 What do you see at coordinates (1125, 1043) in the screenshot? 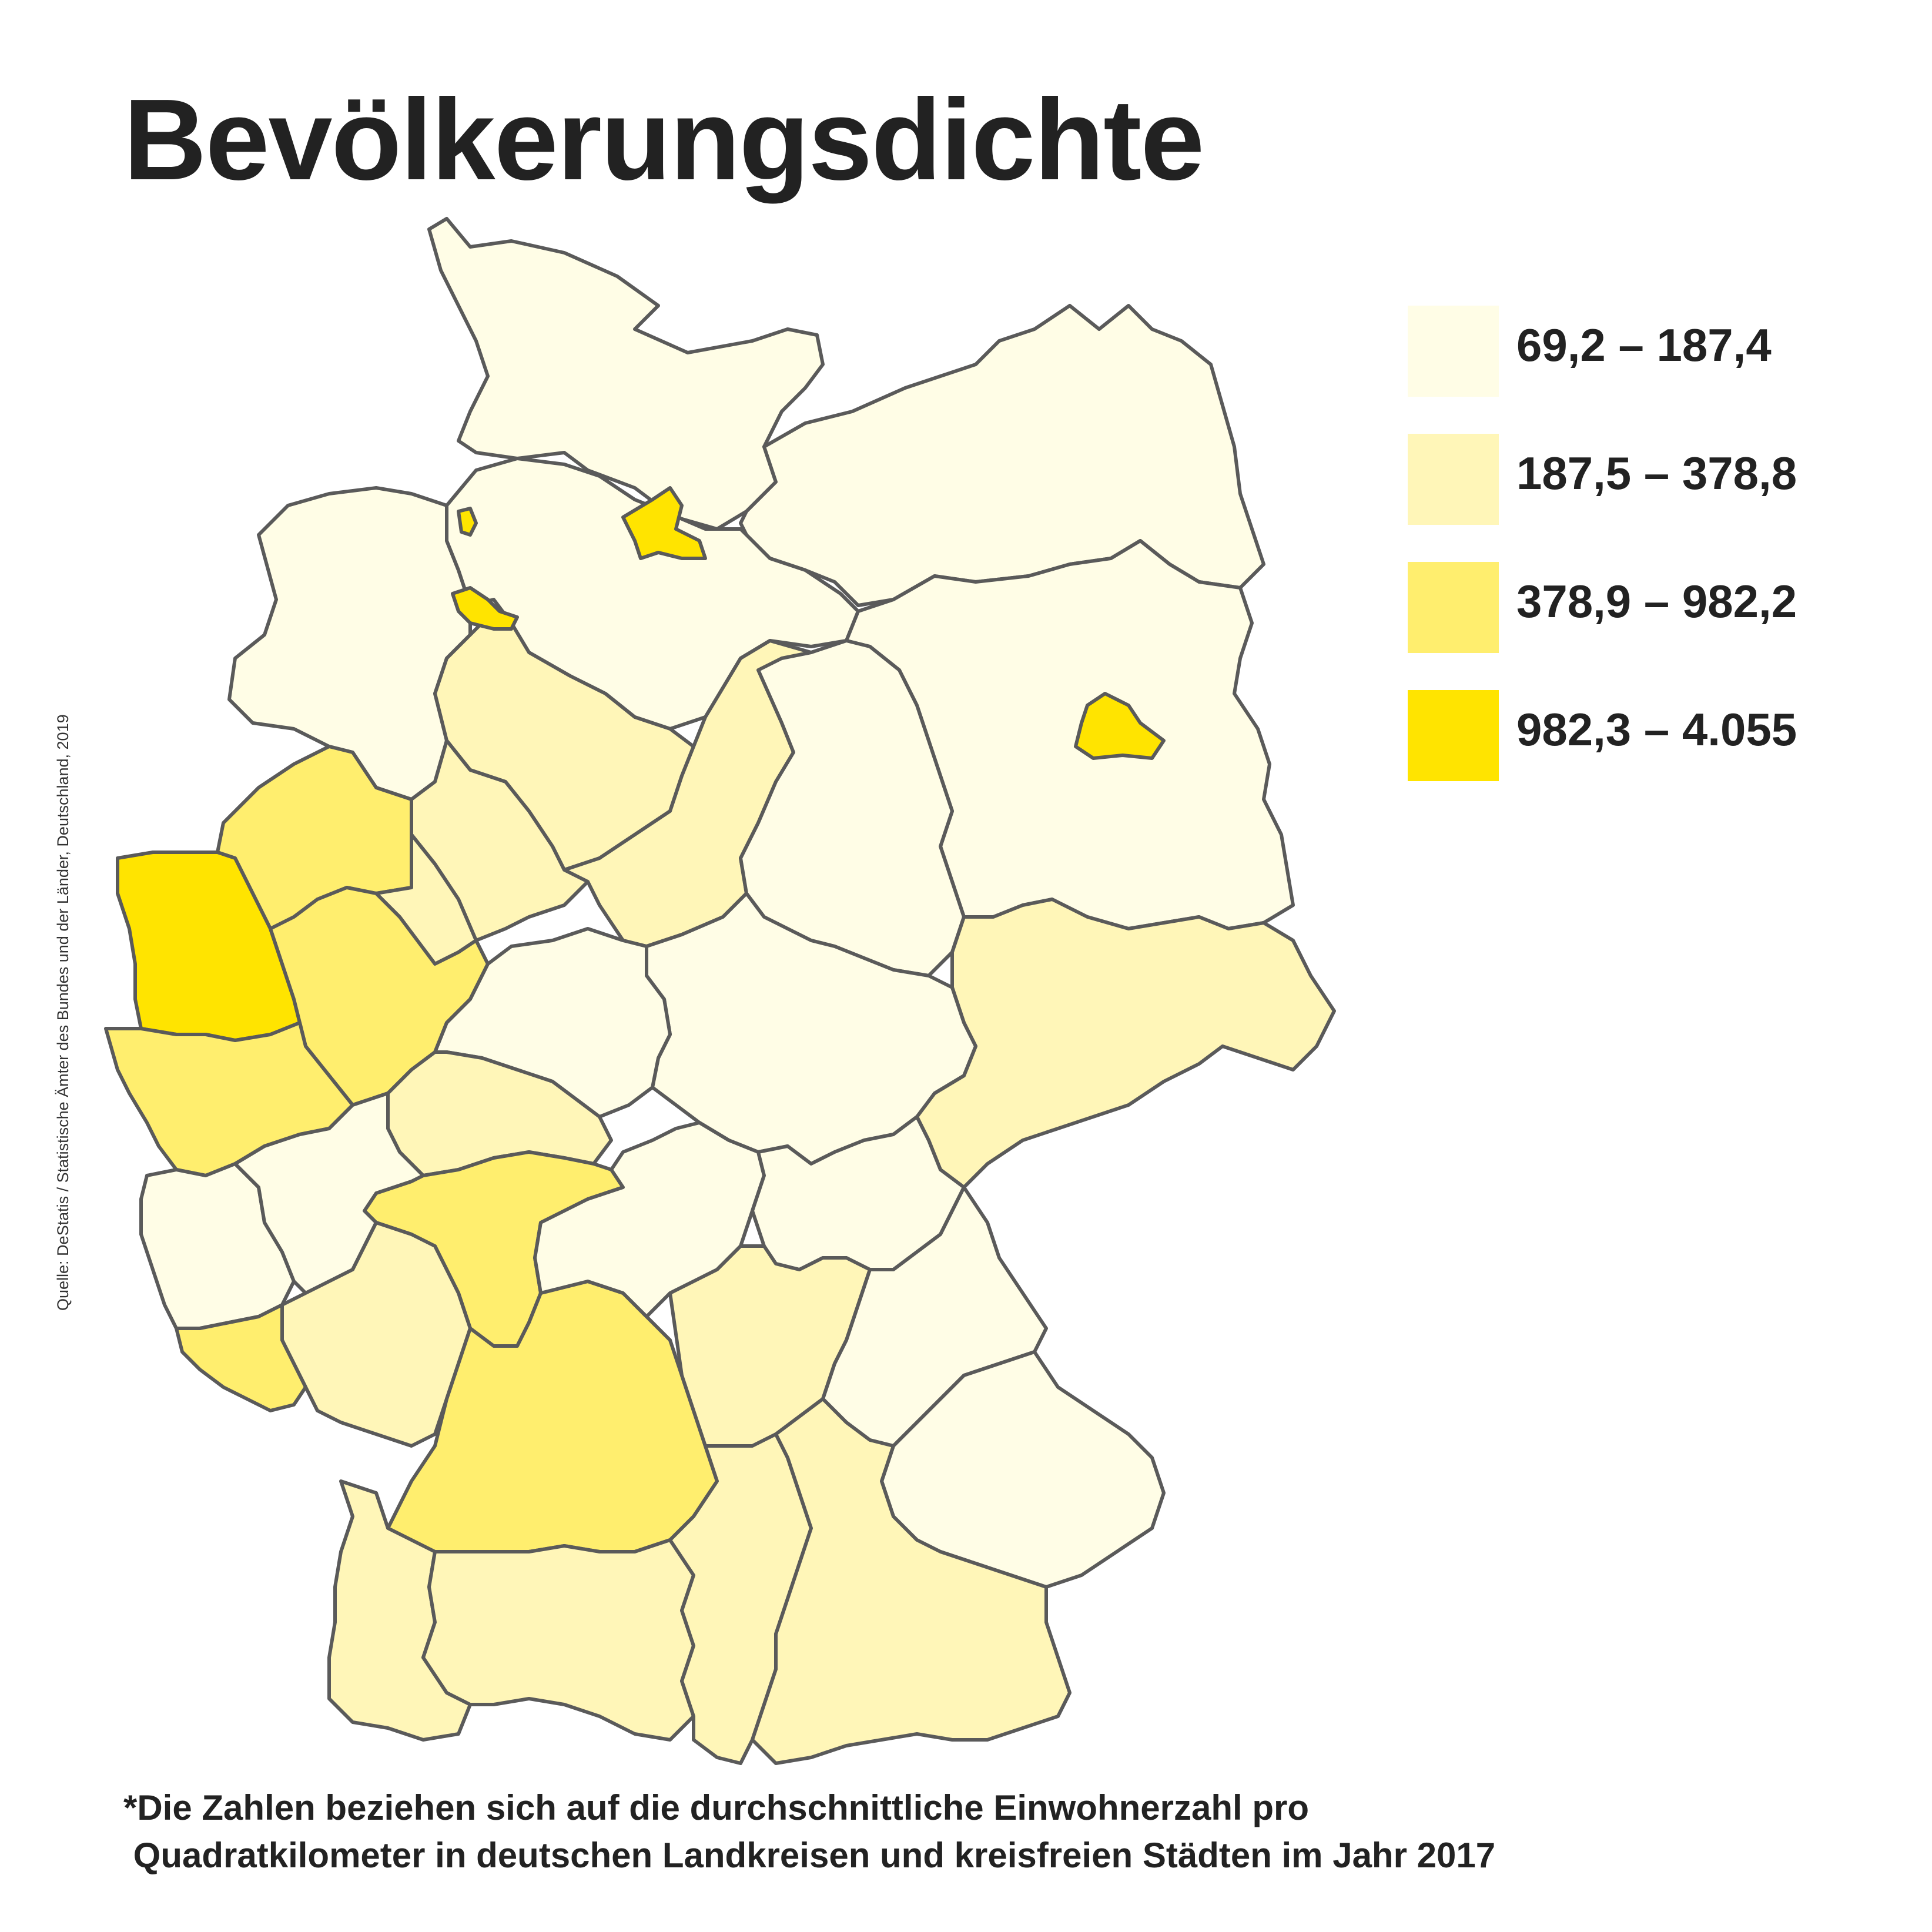
I see `region-sachsen` at bounding box center [1125, 1043].